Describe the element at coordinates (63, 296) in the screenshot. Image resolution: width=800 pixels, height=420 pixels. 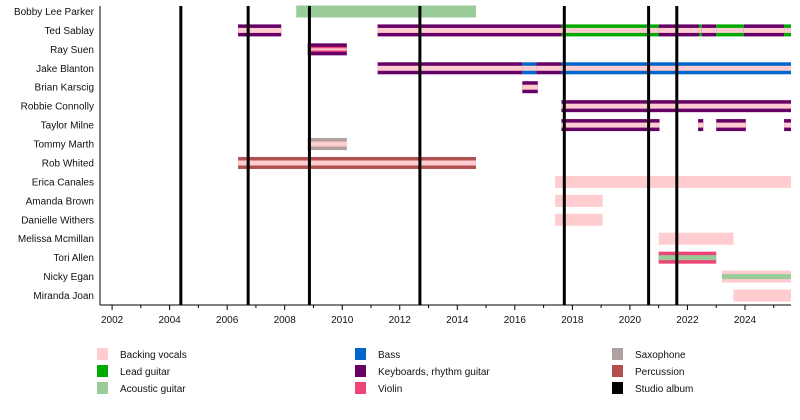
I see `member-label: Miranda Joan` at that location.